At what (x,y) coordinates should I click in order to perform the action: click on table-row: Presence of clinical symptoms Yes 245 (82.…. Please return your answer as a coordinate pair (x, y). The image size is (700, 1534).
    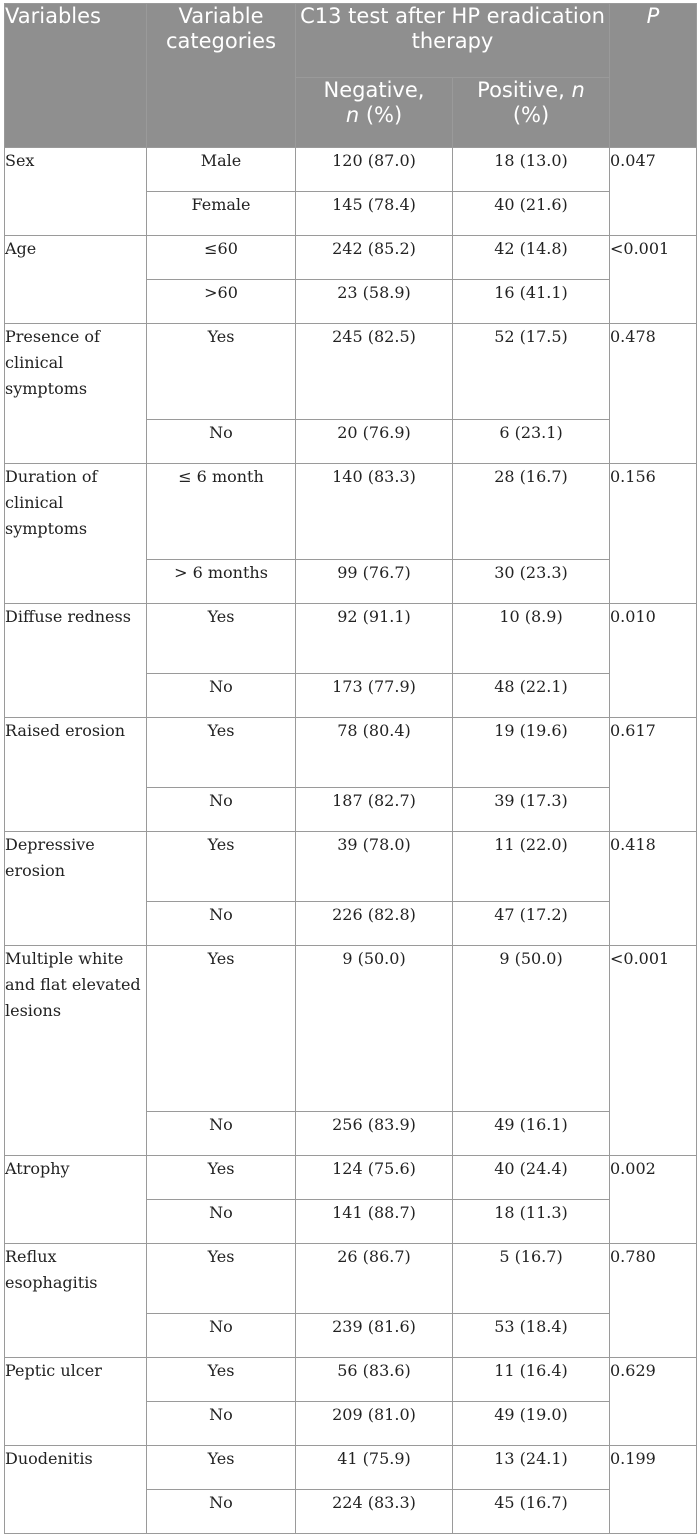
    Looking at the image, I should click on (350, 393).